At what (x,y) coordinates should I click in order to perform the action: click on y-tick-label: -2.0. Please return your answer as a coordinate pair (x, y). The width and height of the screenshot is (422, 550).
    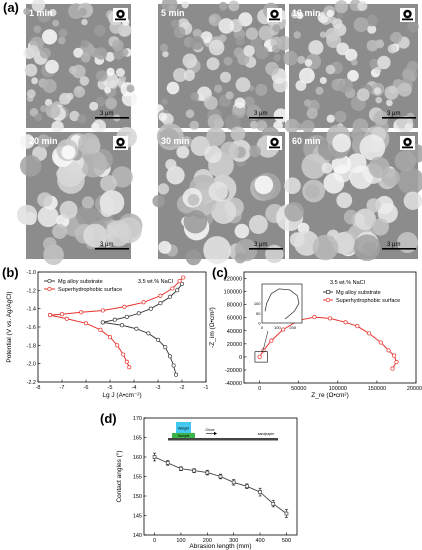
    Looking at the image, I should click on (31, 365).